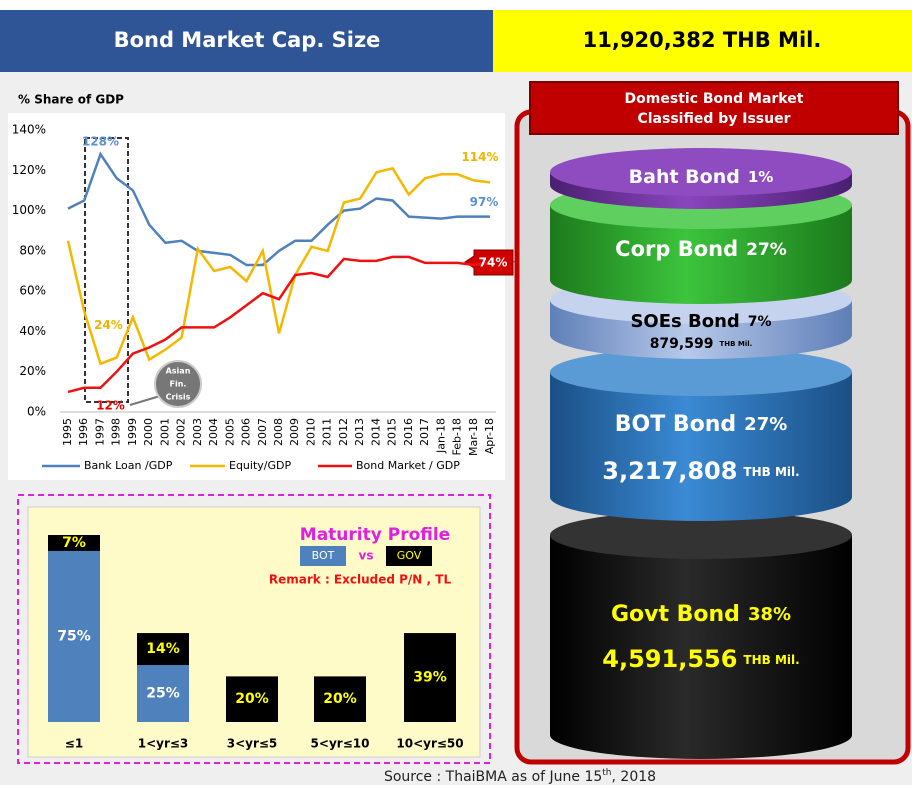 The height and width of the screenshot is (785, 912). I want to click on data-label: 39%, so click(430, 678).